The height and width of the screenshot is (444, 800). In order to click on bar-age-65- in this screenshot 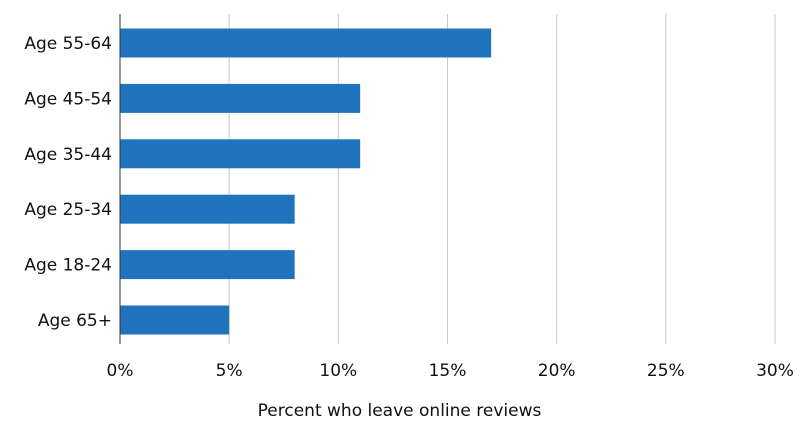, I will do `click(175, 320)`.